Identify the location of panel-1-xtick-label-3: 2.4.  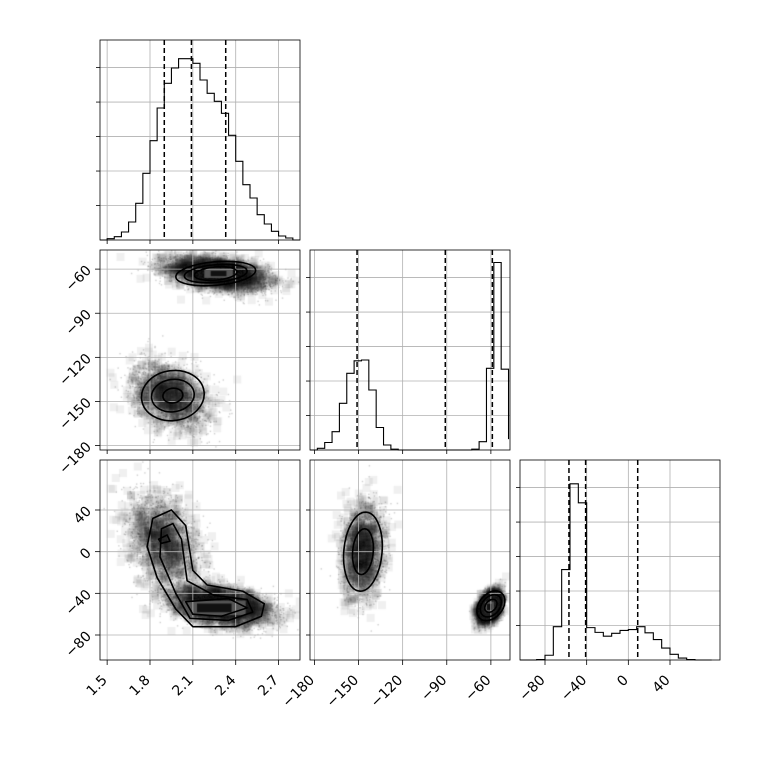
(225, 685).